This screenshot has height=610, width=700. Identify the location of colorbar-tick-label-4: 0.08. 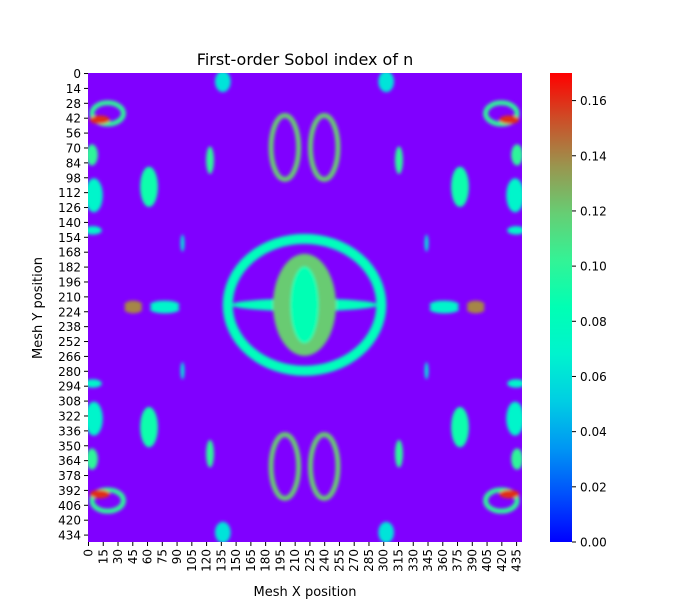
(593, 322).